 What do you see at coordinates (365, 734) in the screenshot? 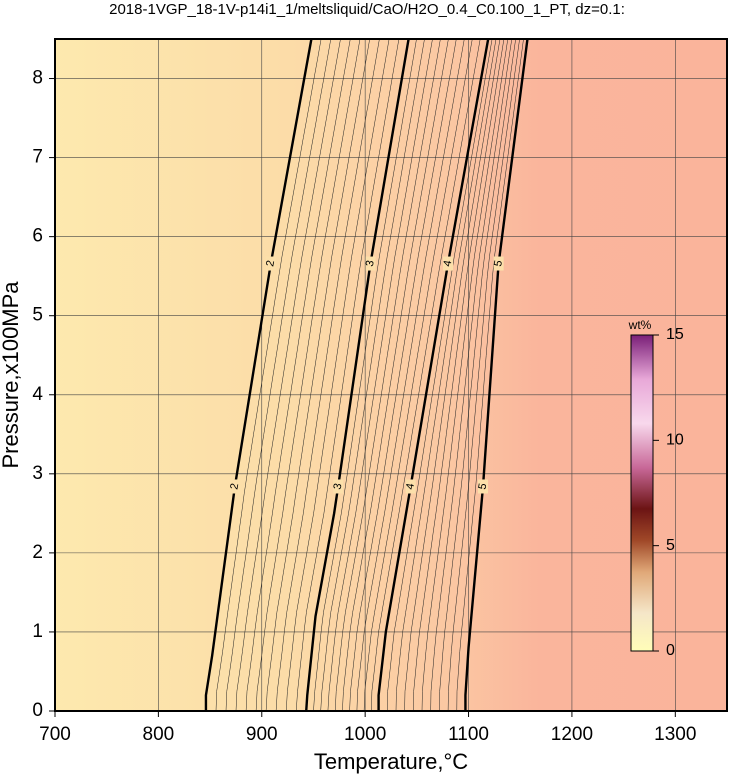
I see `x-tick-label: 1000` at bounding box center [365, 734].